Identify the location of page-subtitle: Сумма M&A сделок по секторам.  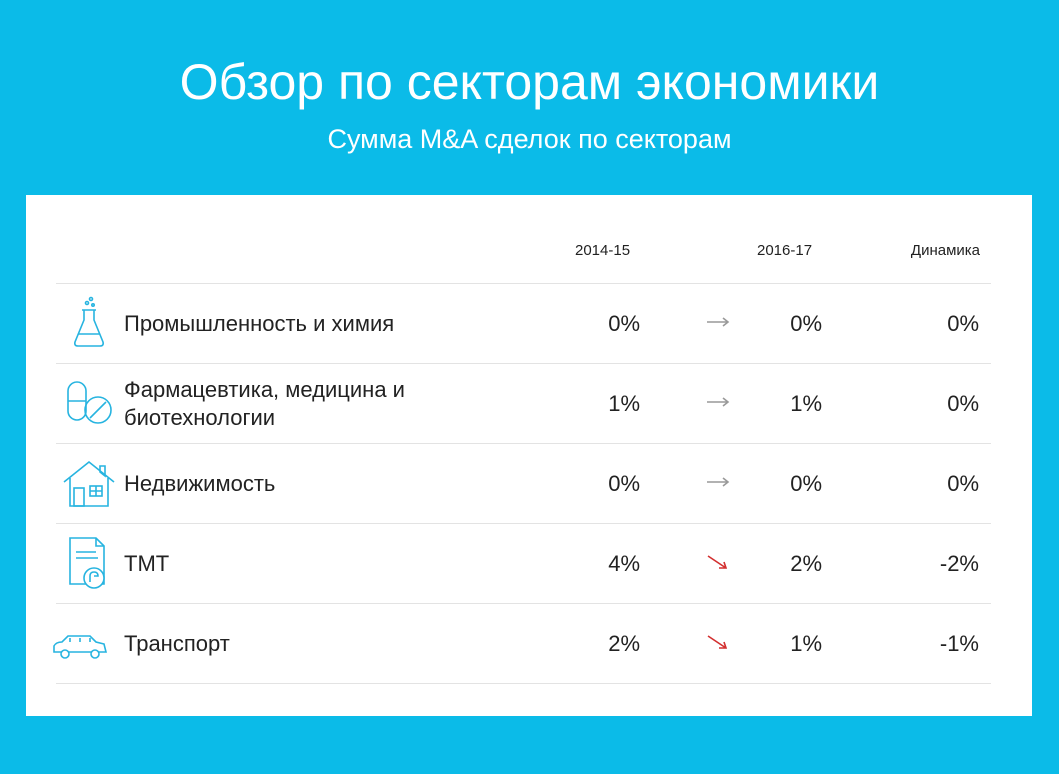
(529, 139).